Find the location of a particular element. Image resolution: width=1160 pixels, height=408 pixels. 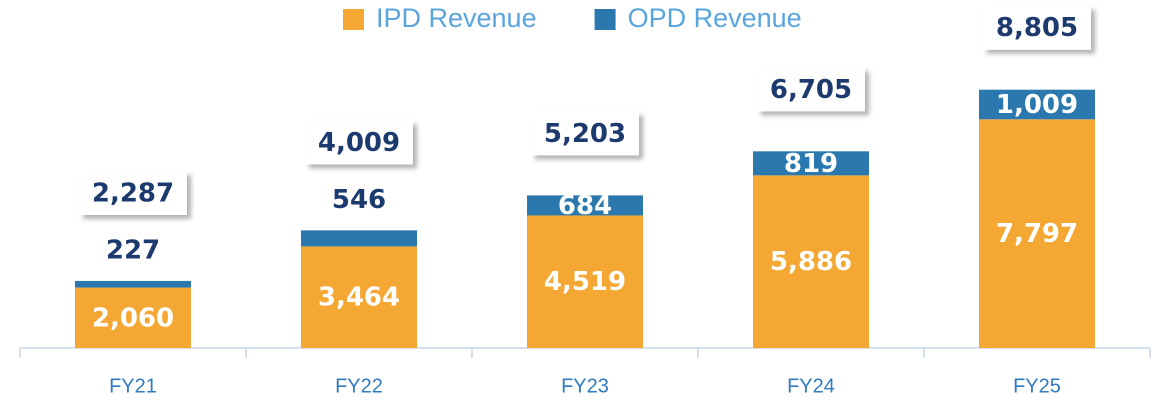

total-label: 5,203 is located at coordinates (585, 134).